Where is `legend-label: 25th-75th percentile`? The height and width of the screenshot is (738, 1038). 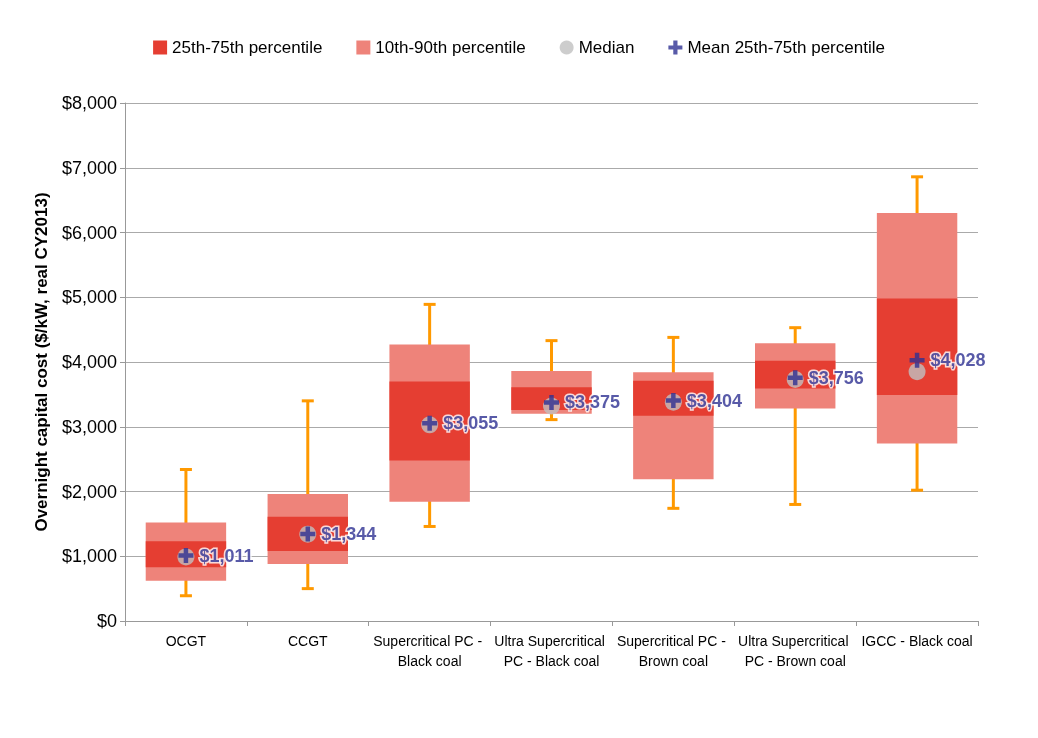
legend-label: 25th-75th percentile is located at coordinates (247, 47).